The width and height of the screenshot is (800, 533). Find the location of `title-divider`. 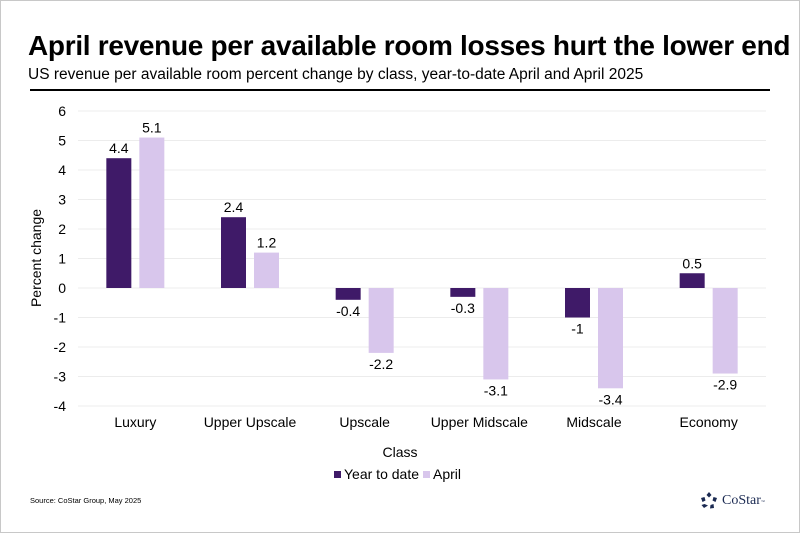

title-divider is located at coordinates (400, 90).